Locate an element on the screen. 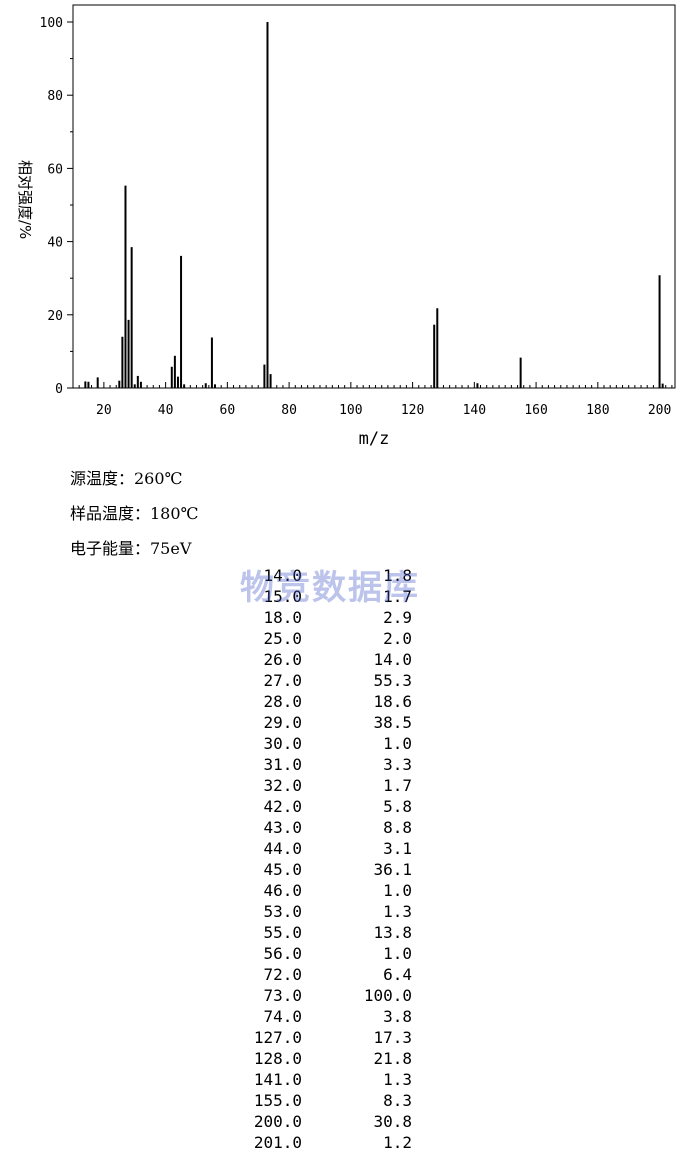 This screenshot has width=680, height=1162. mz-value: 73.0 is located at coordinates (282, 995).